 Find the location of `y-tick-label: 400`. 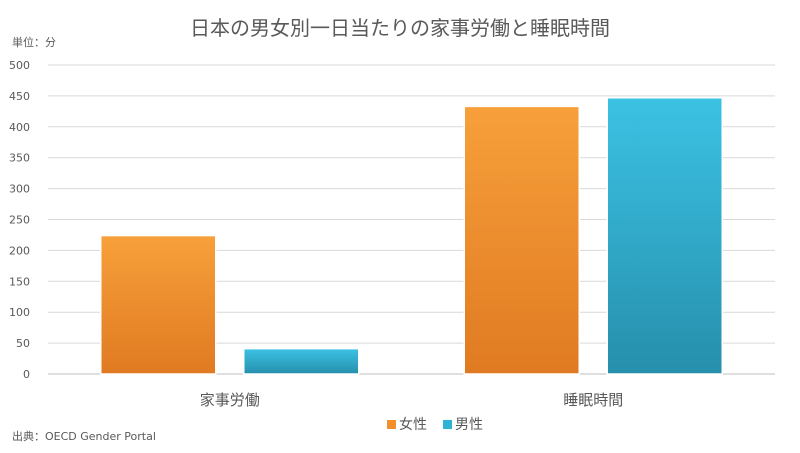

y-tick-label: 400 is located at coordinates (19, 127).